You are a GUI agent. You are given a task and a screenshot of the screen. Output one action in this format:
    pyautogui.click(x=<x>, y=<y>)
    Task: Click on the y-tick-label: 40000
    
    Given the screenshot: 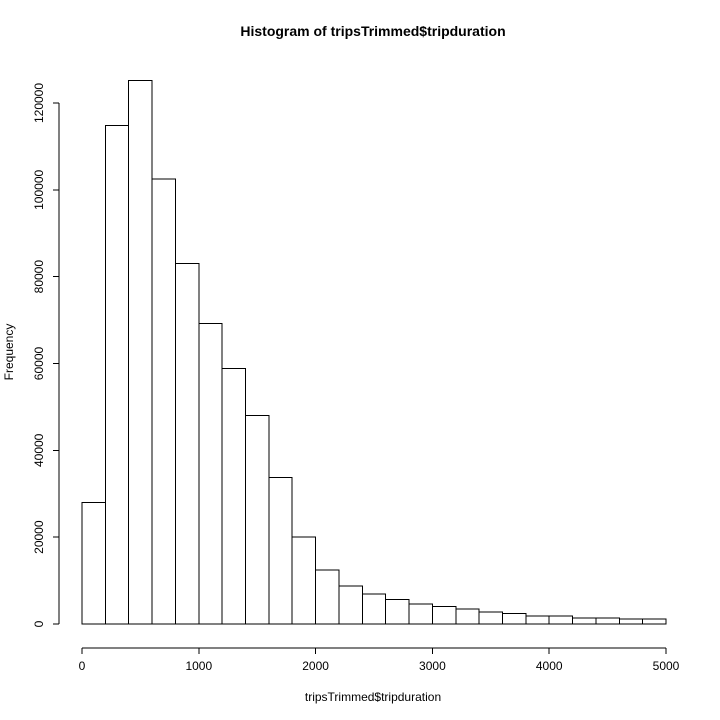 What is the action you would take?
    pyautogui.click(x=39, y=450)
    